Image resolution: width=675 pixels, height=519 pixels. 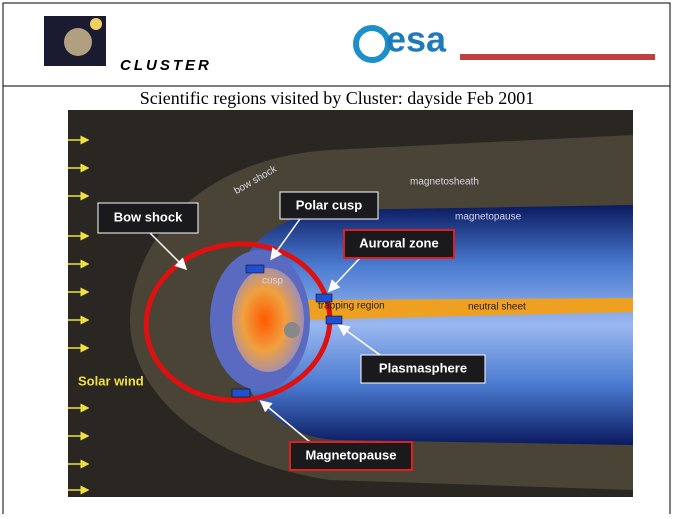 I want to click on region-label: cusp, so click(x=273, y=281).